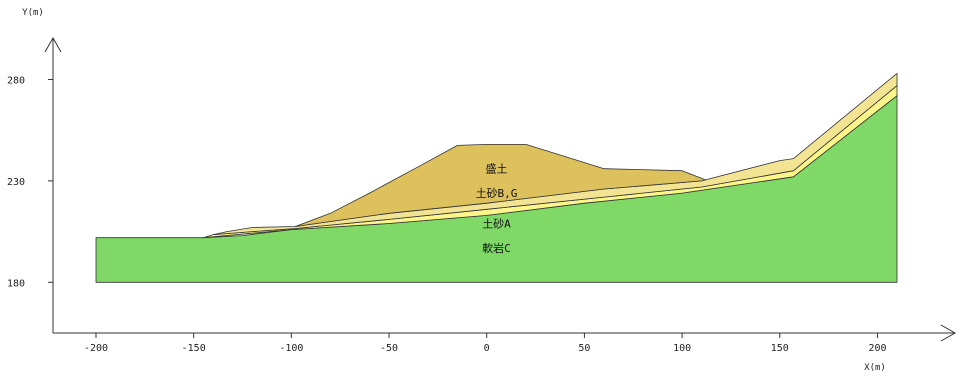  I want to click on x-tick-label: -200, so click(96, 348).